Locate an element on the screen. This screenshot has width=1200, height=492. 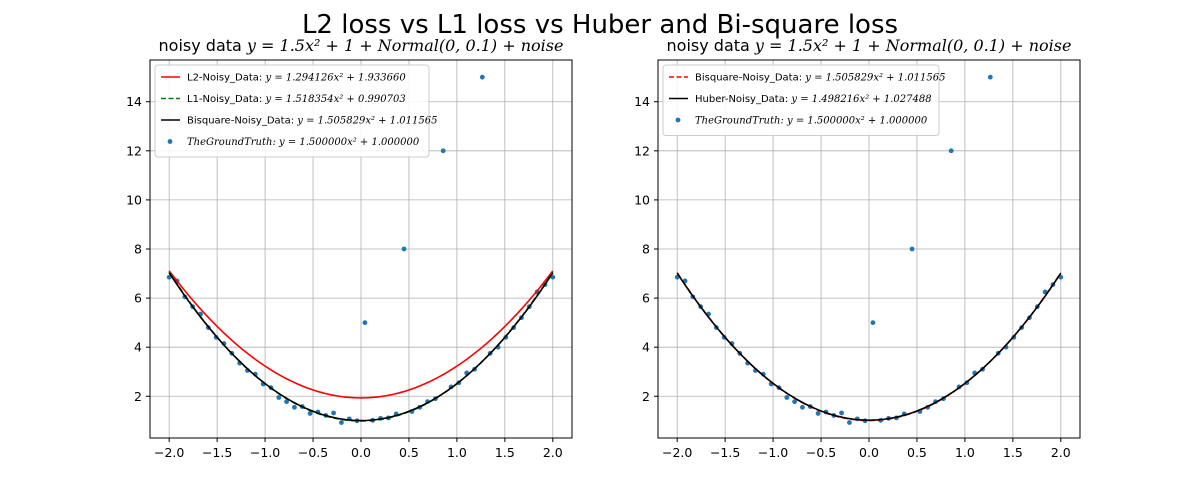
legend-label: L1-Noisy_Data: y = 1.518354x² + 0.990703 is located at coordinates (296, 99).